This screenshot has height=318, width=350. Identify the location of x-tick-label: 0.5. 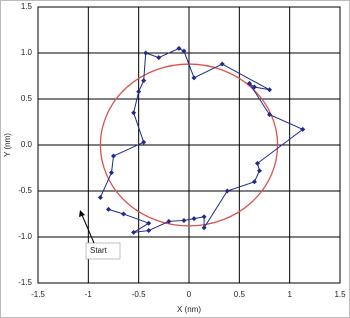
(240, 294).